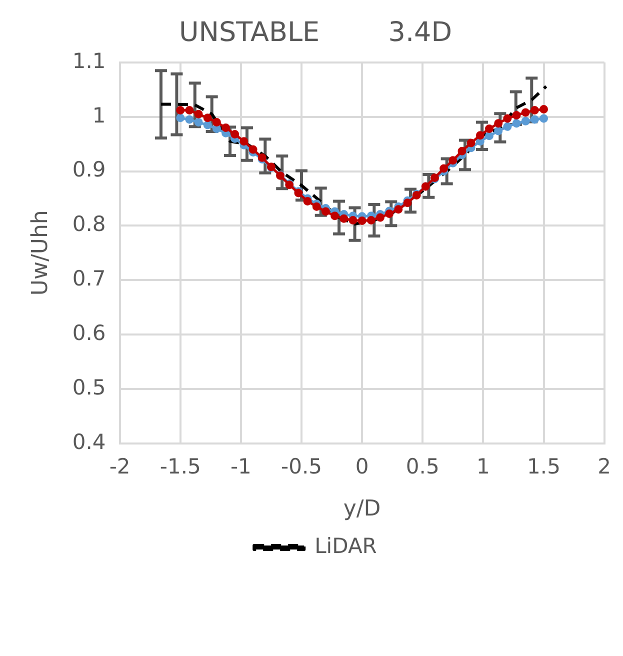 The width and height of the screenshot is (623, 656). Describe the element at coordinates (301, 466) in the screenshot. I see `x-tick-label: -0.5` at that location.